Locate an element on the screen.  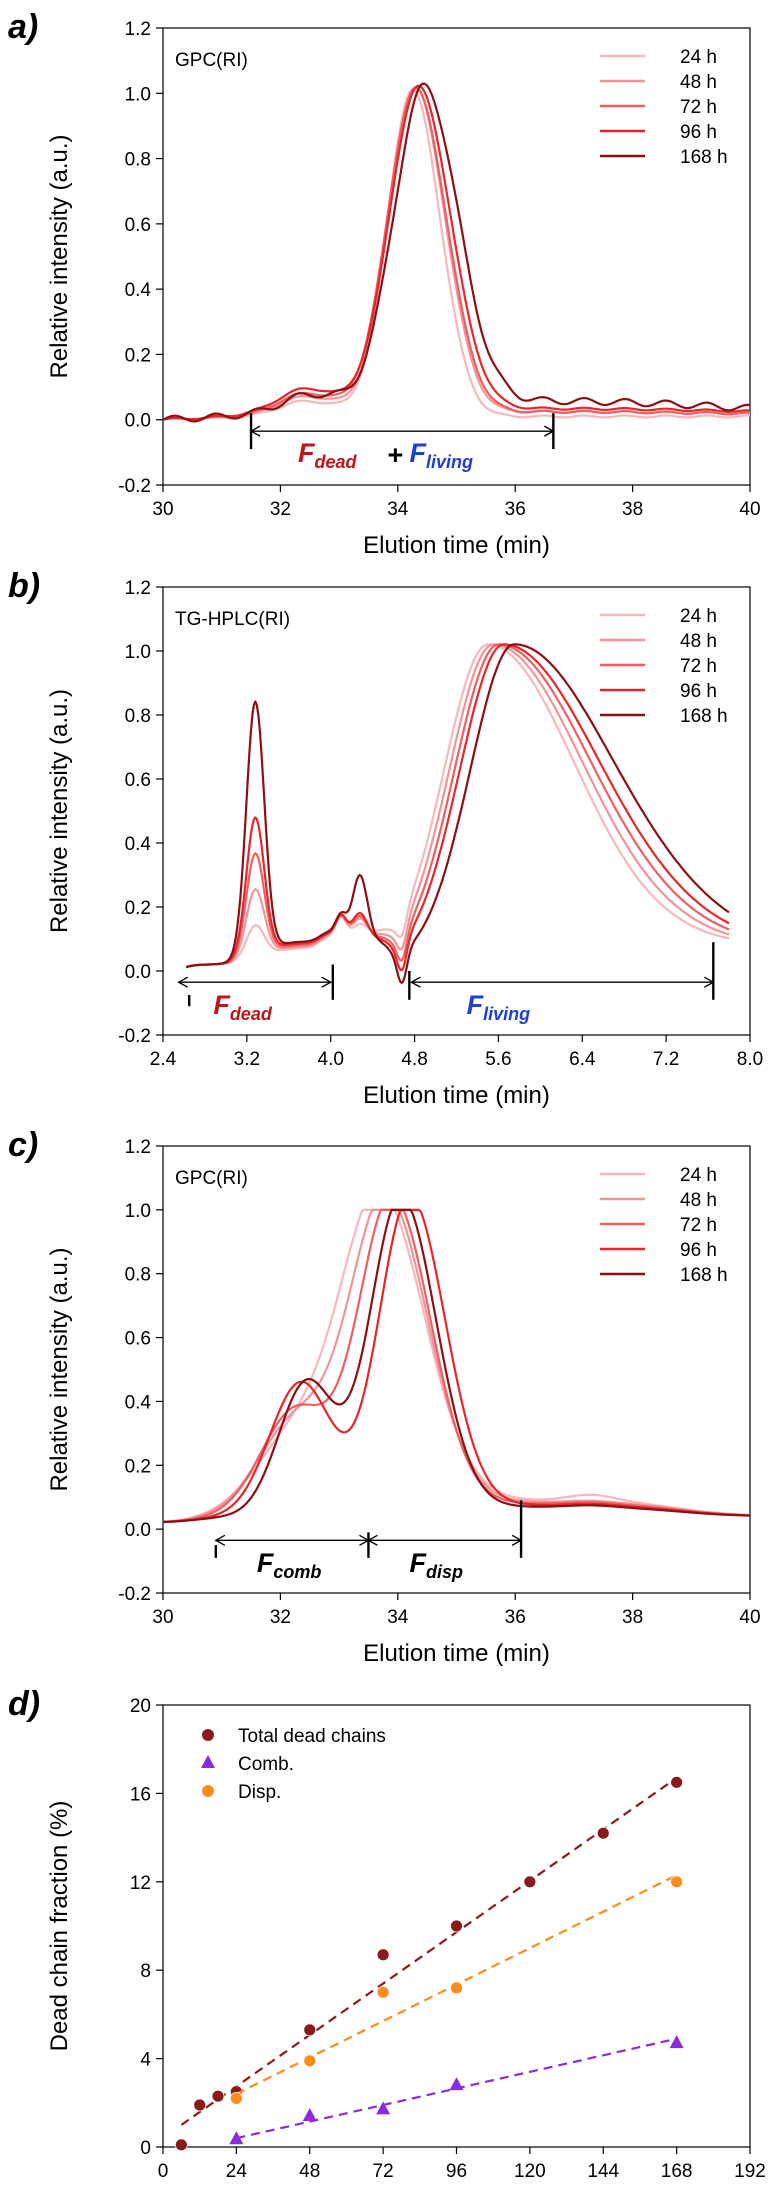
fit-line is located at coordinates (429, 1951).